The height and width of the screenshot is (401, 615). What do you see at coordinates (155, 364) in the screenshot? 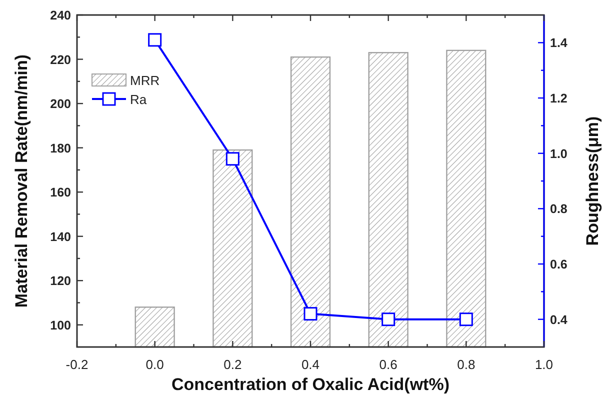
I see `x-tick-label: 0.0` at bounding box center [155, 364].